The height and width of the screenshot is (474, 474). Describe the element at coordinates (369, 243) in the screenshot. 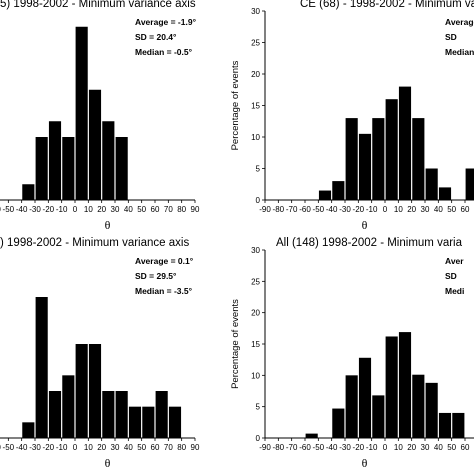

I see `panel-title: All (148) 1998-2002 - Minimum varia` at that location.